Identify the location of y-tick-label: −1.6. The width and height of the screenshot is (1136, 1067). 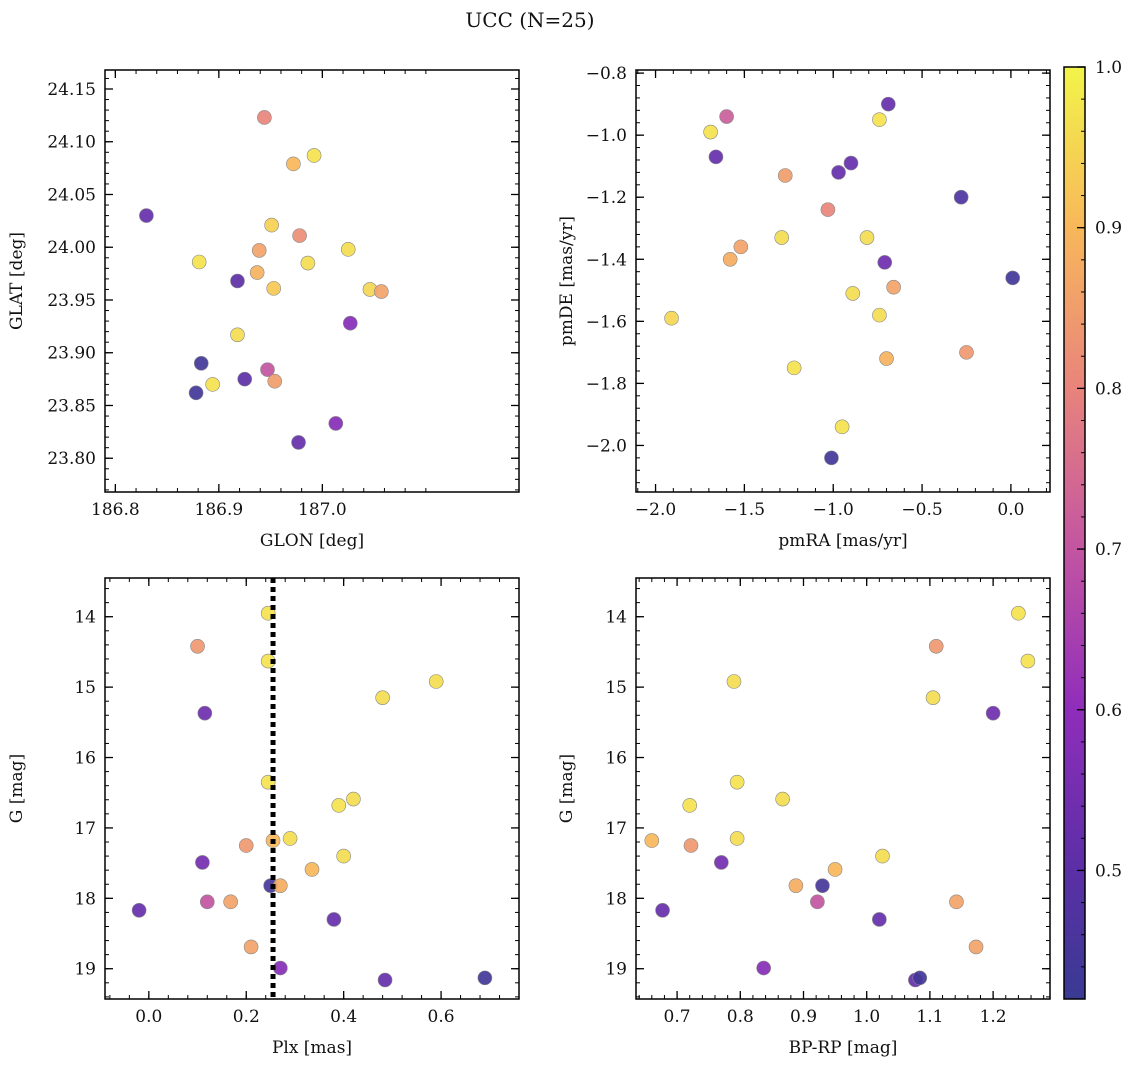
(606, 322).